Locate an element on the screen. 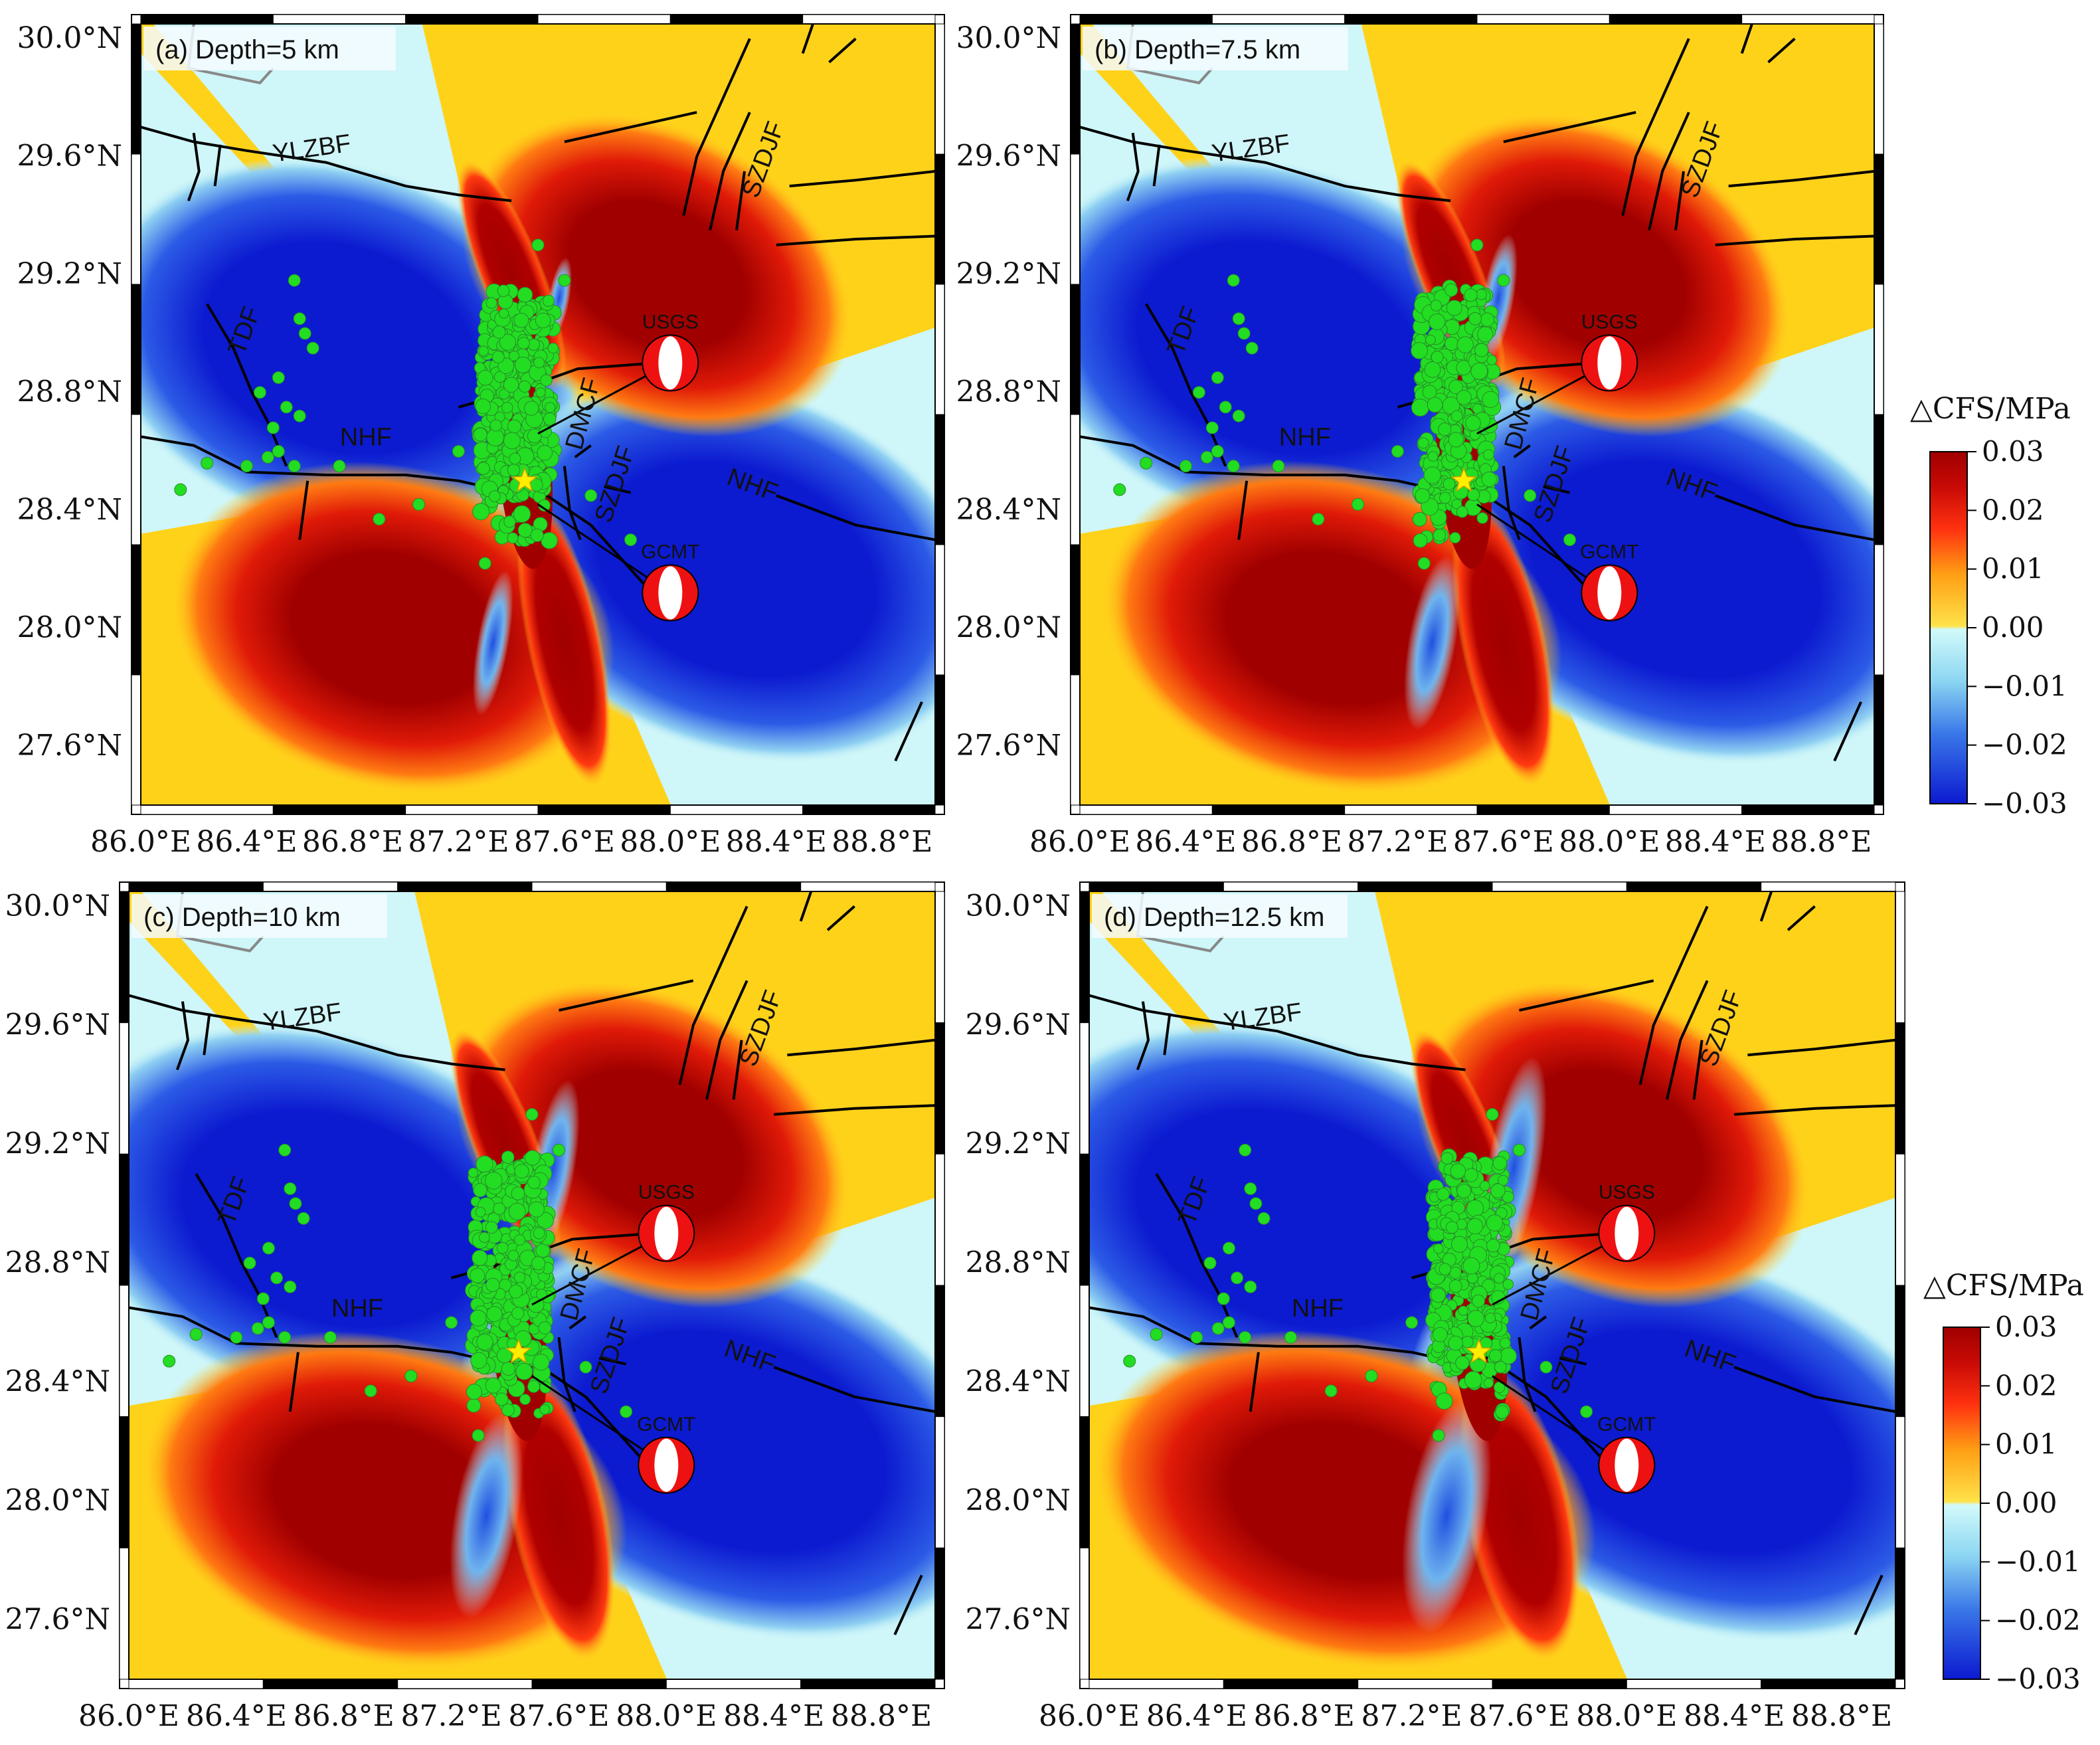 This screenshot has height=1745, width=2100. lat-tick-label: 29.6°N is located at coordinates (1009, 156).